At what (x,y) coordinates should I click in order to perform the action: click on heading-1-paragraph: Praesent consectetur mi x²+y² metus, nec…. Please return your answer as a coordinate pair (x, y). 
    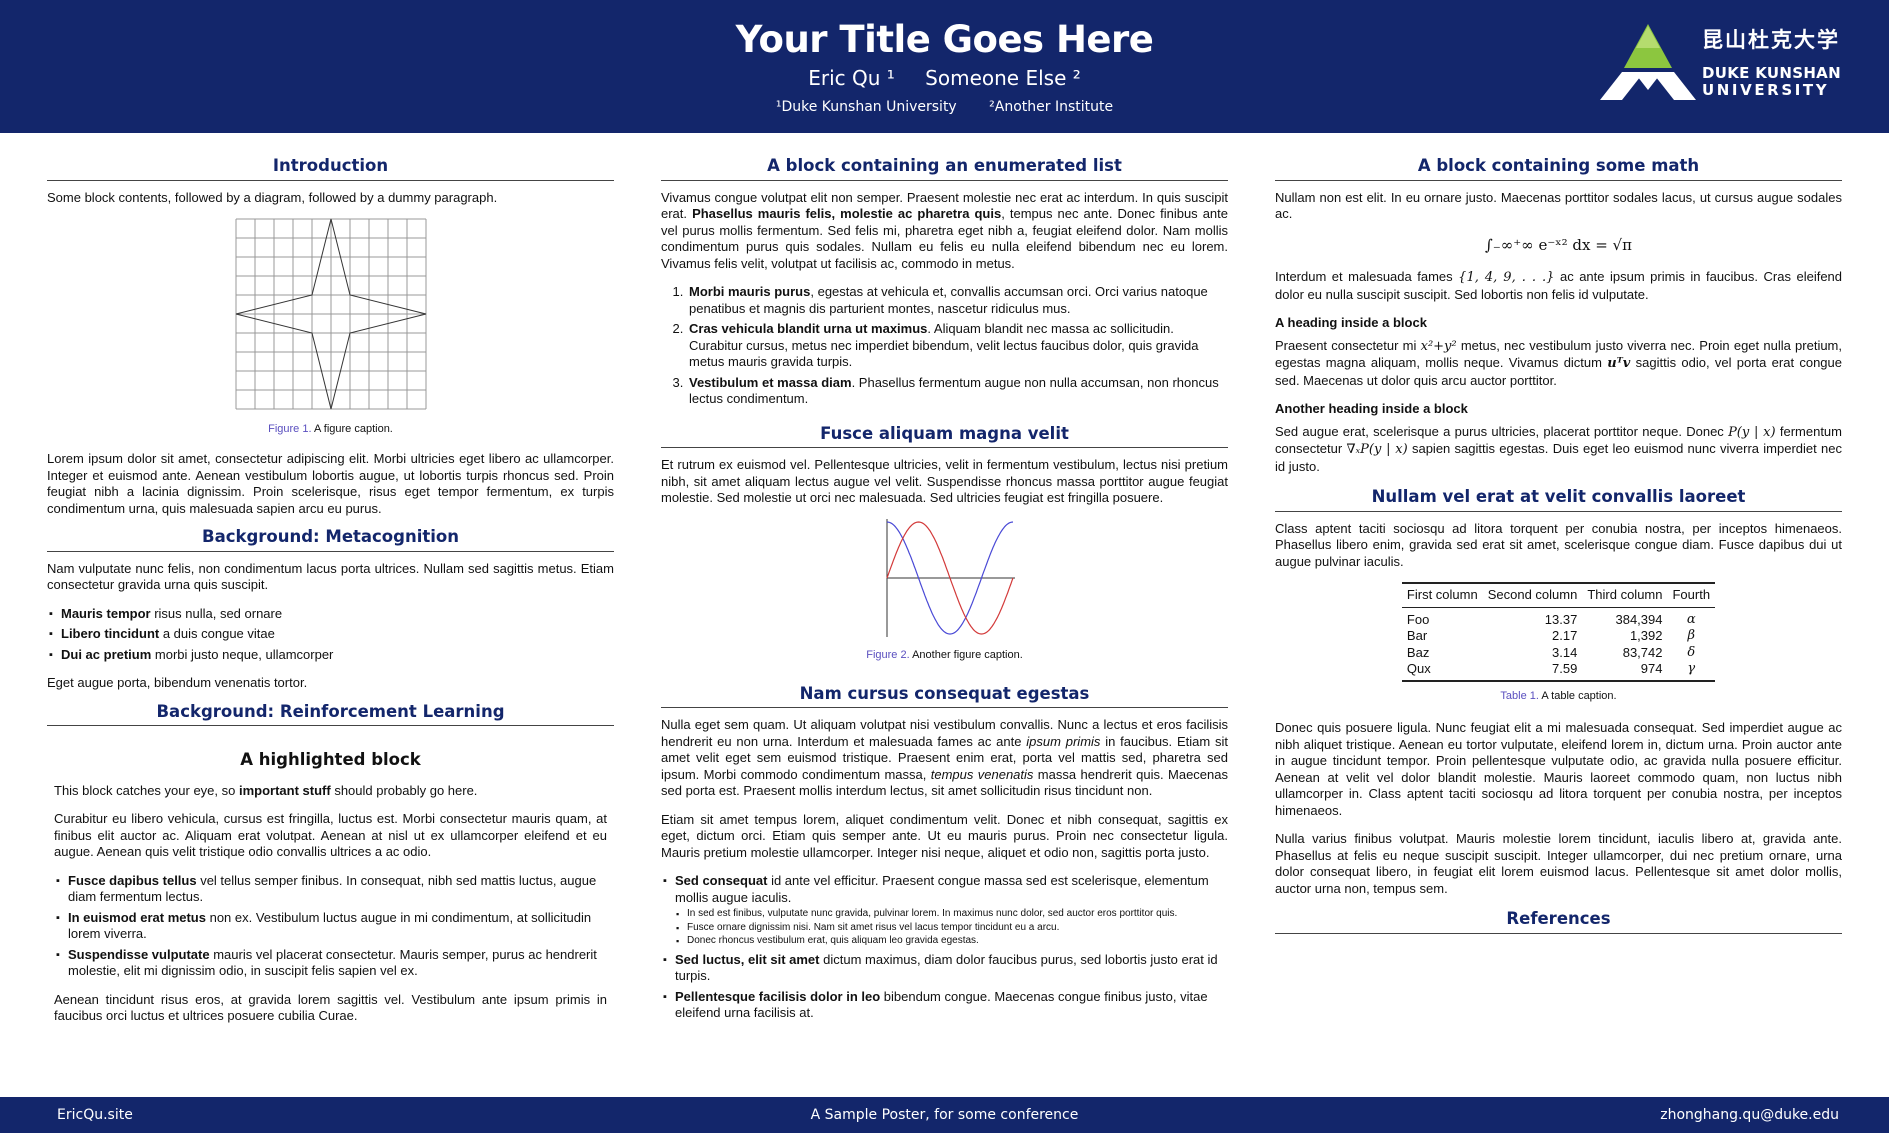
    Looking at the image, I should click on (1558, 362).